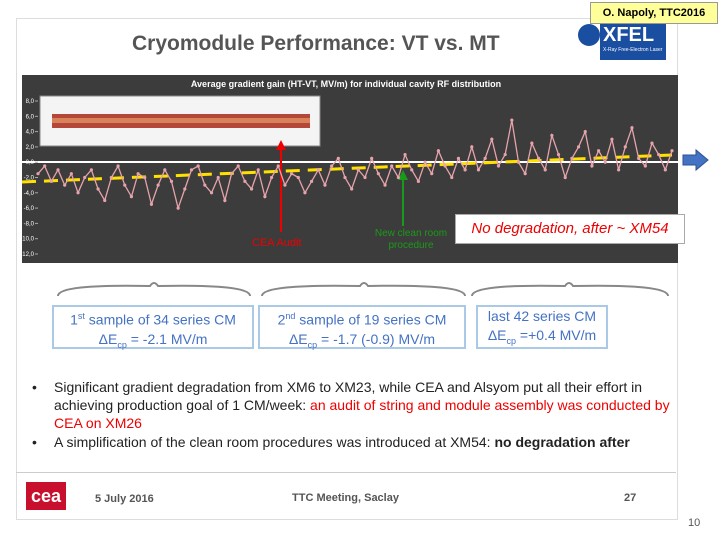  What do you see at coordinates (30, 102) in the screenshot?
I see `y-tick-label: 8,0` at bounding box center [30, 102].